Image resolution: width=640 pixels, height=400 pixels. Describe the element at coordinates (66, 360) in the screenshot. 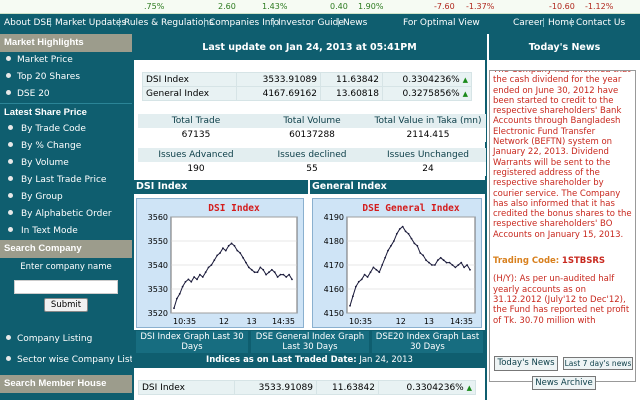

I see `sidebar-item-sector-wise-list: Sector wise Company List` at that location.